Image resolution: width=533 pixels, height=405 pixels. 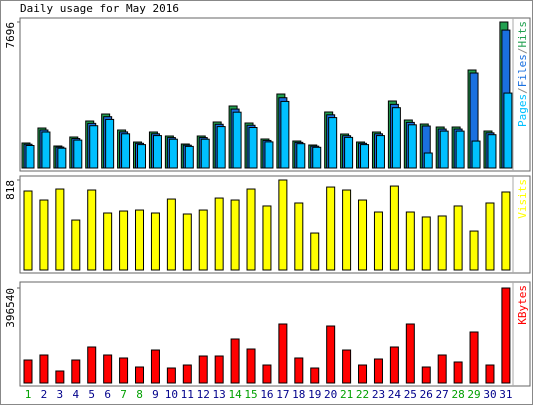 What do you see at coordinates (314, 394) in the screenshot?
I see `x-tick-label: 19` at bounding box center [314, 394].